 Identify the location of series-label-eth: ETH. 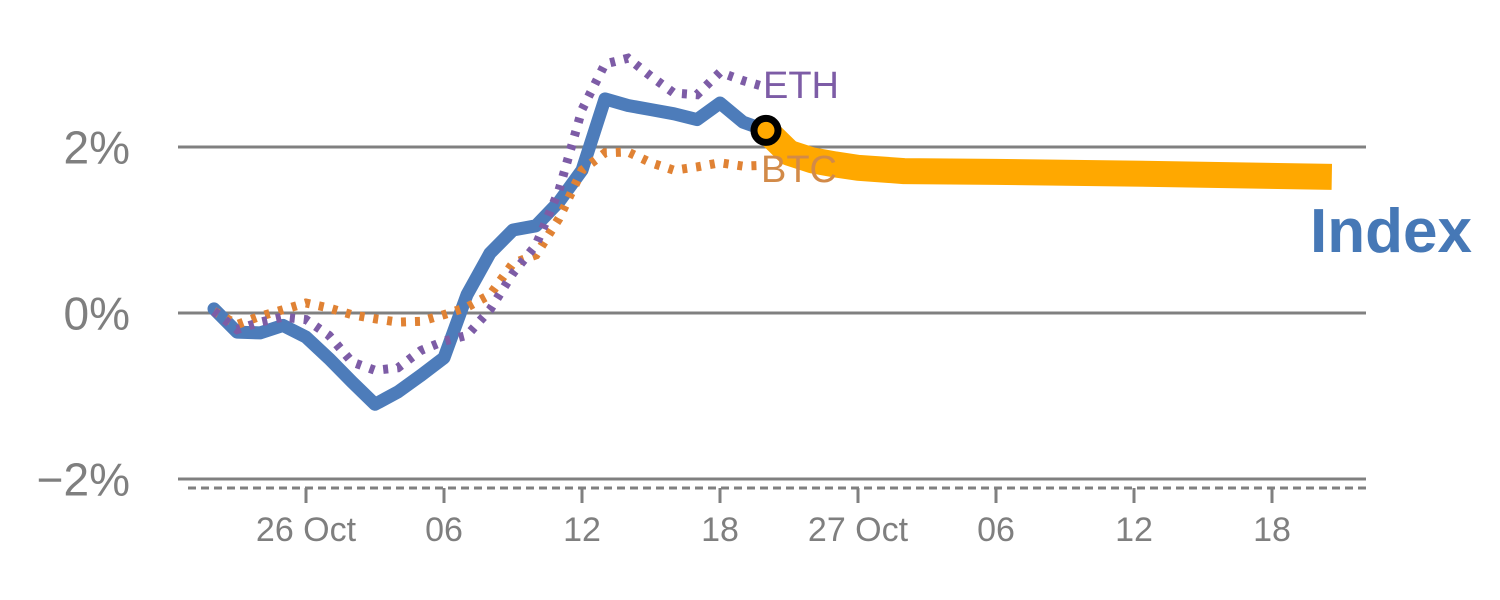
(801, 86).